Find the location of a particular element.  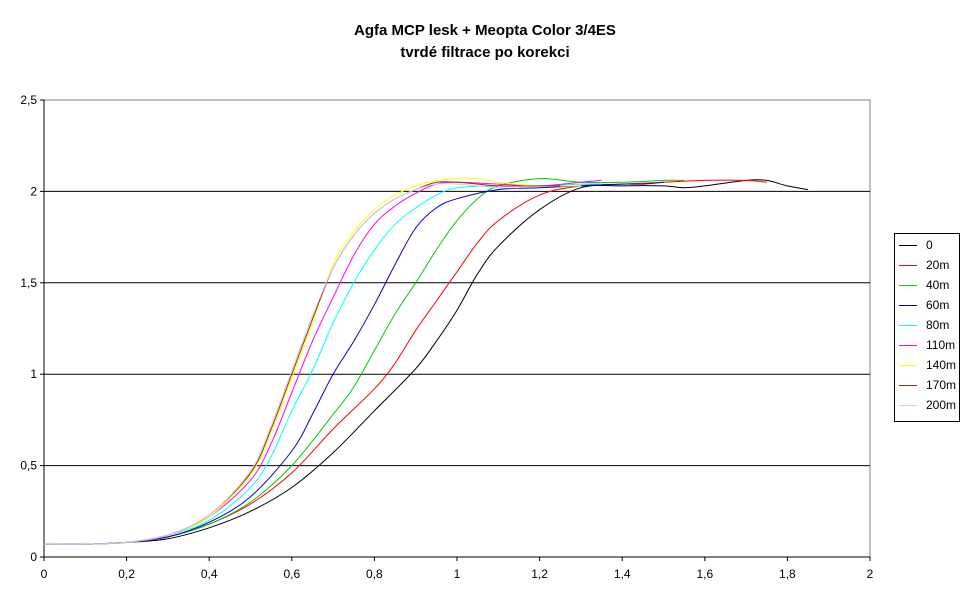

legend-label: 170m is located at coordinates (941, 385).